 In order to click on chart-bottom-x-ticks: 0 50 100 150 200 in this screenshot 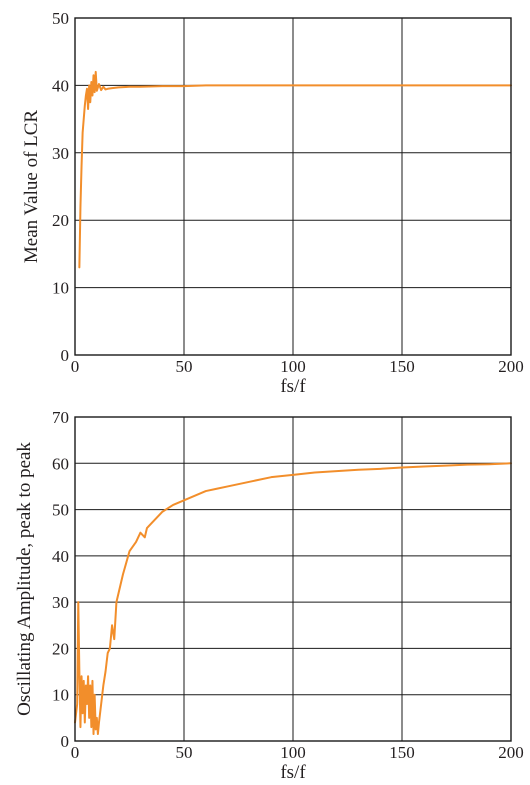, I will do `click(297, 752)`.